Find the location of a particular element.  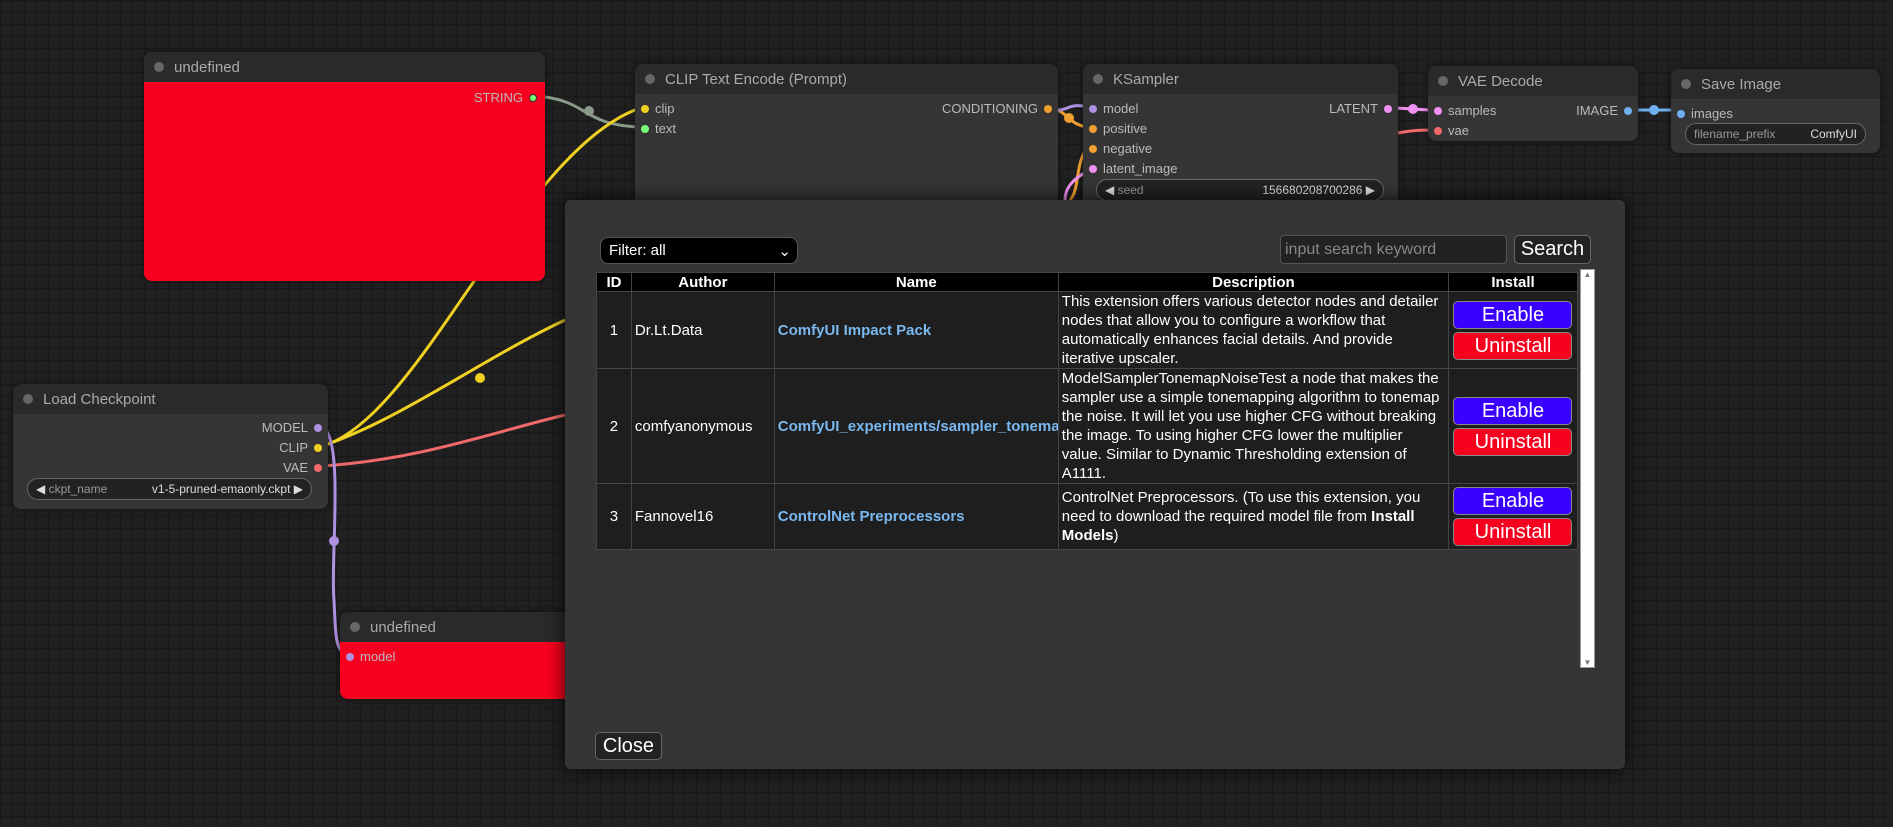

node-title: Save Image is located at coordinates (1741, 84).